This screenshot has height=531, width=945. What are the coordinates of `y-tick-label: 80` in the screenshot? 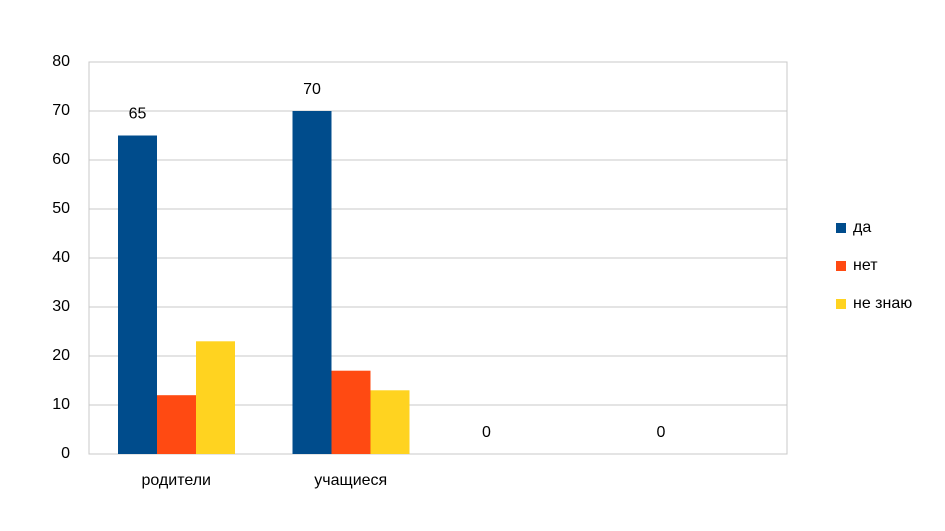 It's located at (61, 61).